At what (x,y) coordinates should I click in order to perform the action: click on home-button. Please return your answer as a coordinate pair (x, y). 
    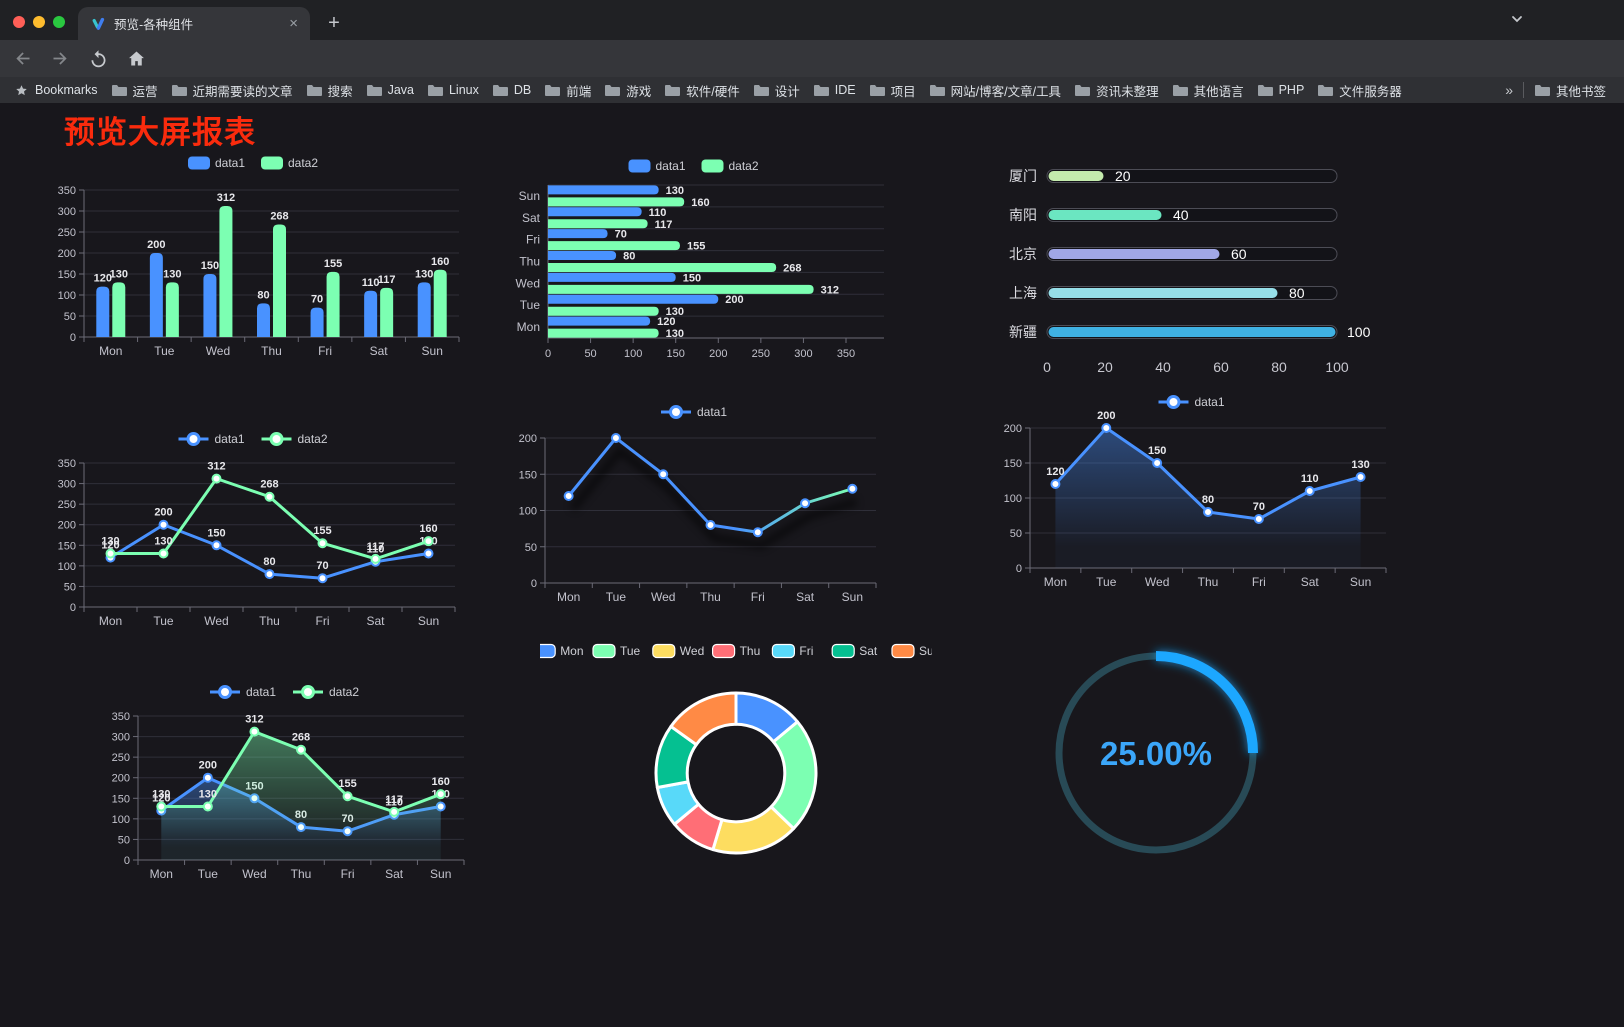
    Looking at the image, I should click on (136, 58).